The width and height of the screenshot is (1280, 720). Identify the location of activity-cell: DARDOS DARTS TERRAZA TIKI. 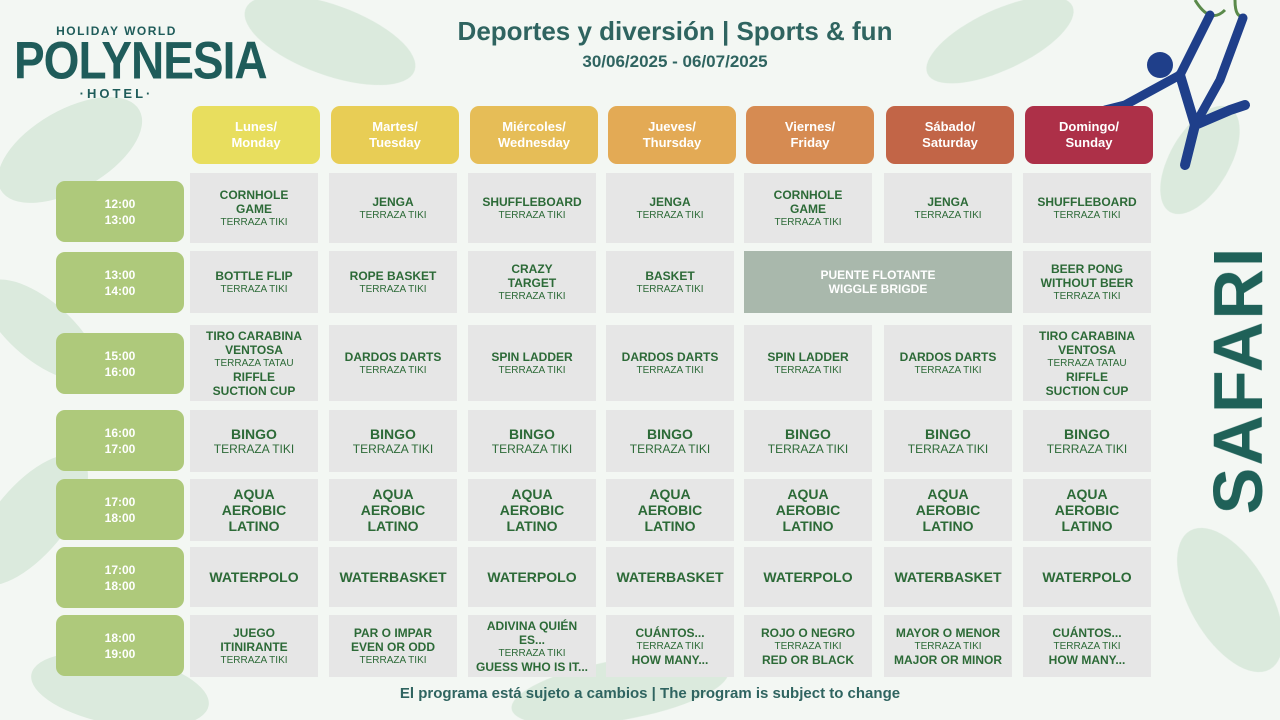
(393, 363).